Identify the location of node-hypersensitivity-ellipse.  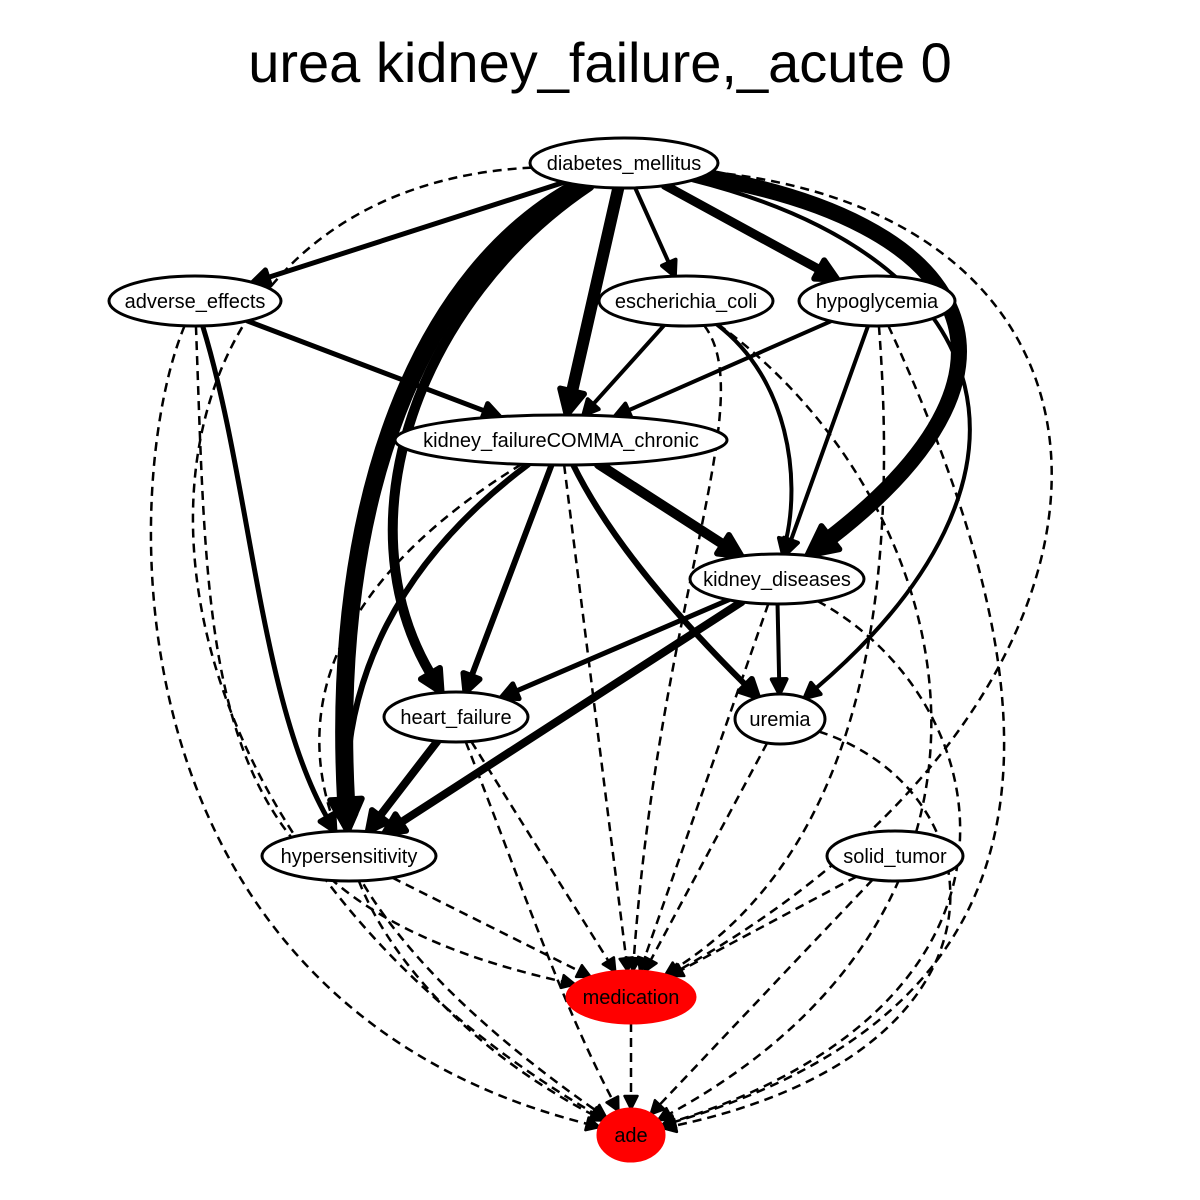
(349, 856).